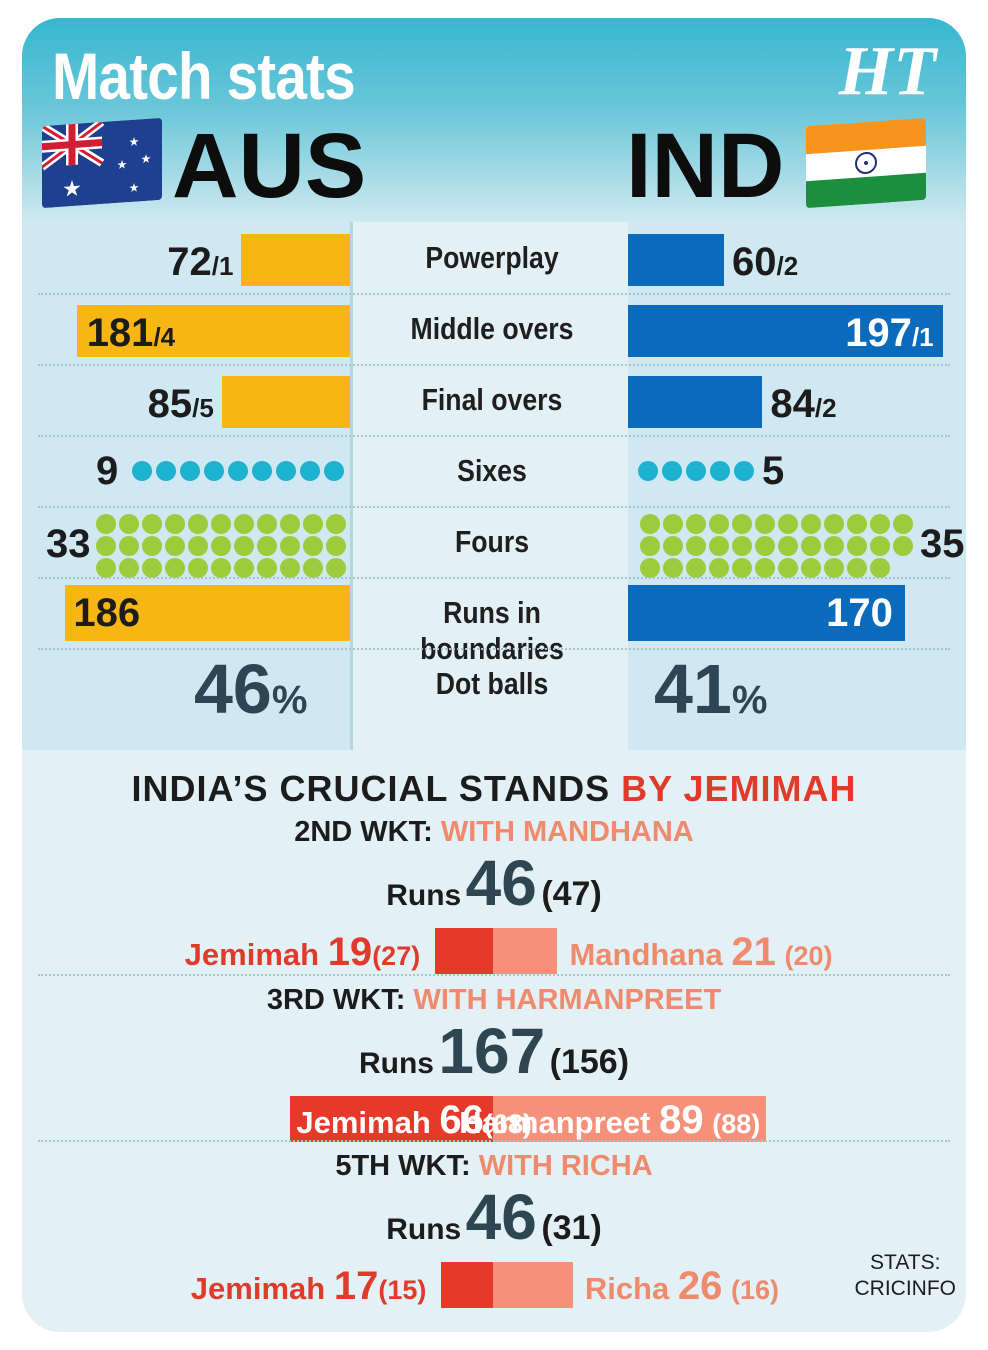 The width and height of the screenshot is (988, 1350). I want to click on runs-label: Runs, so click(424, 1229).